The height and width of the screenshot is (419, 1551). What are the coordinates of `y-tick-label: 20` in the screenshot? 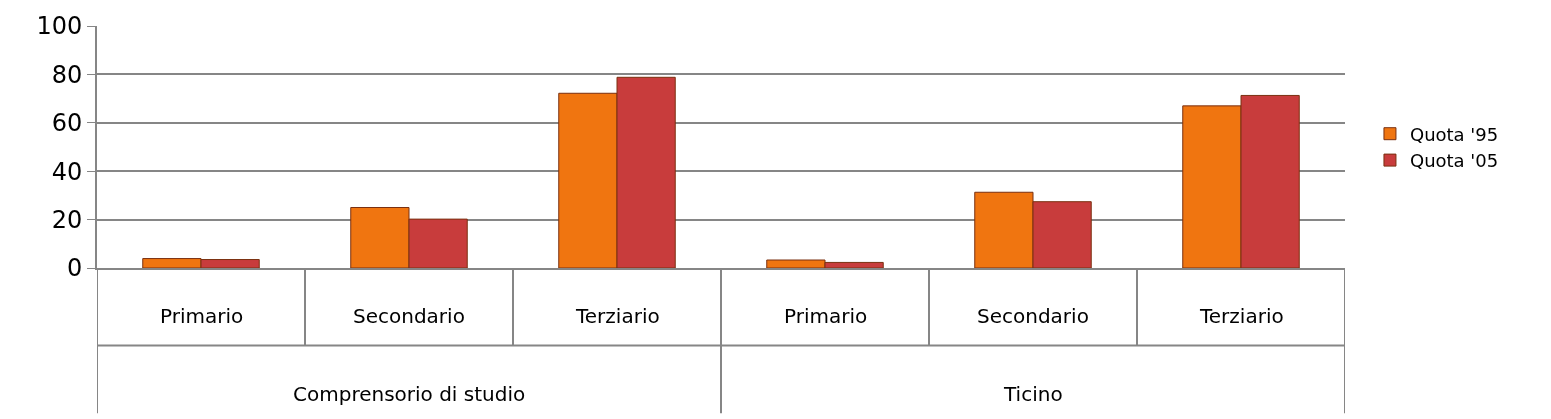 It's located at (67, 220).